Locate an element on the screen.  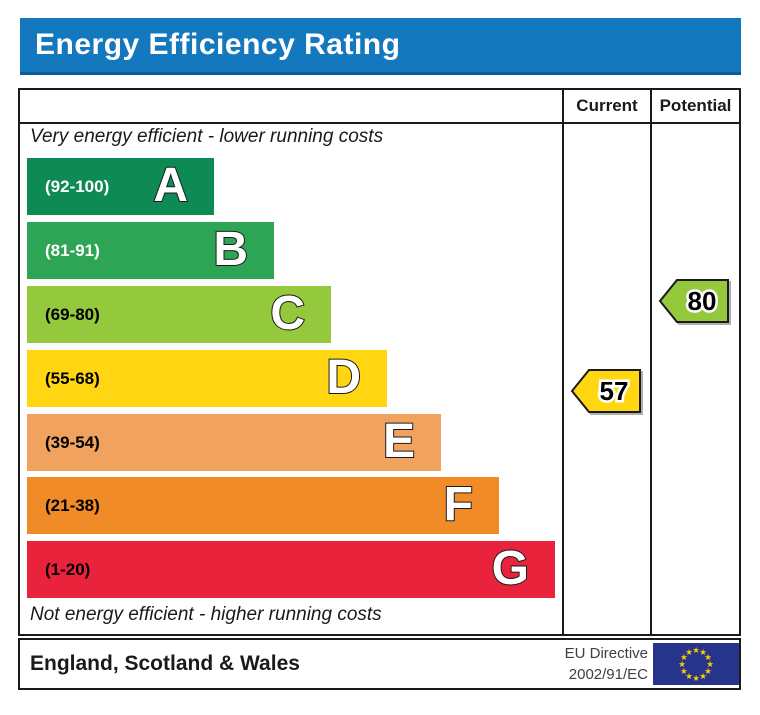
header-divider is located at coordinates (379, 123).